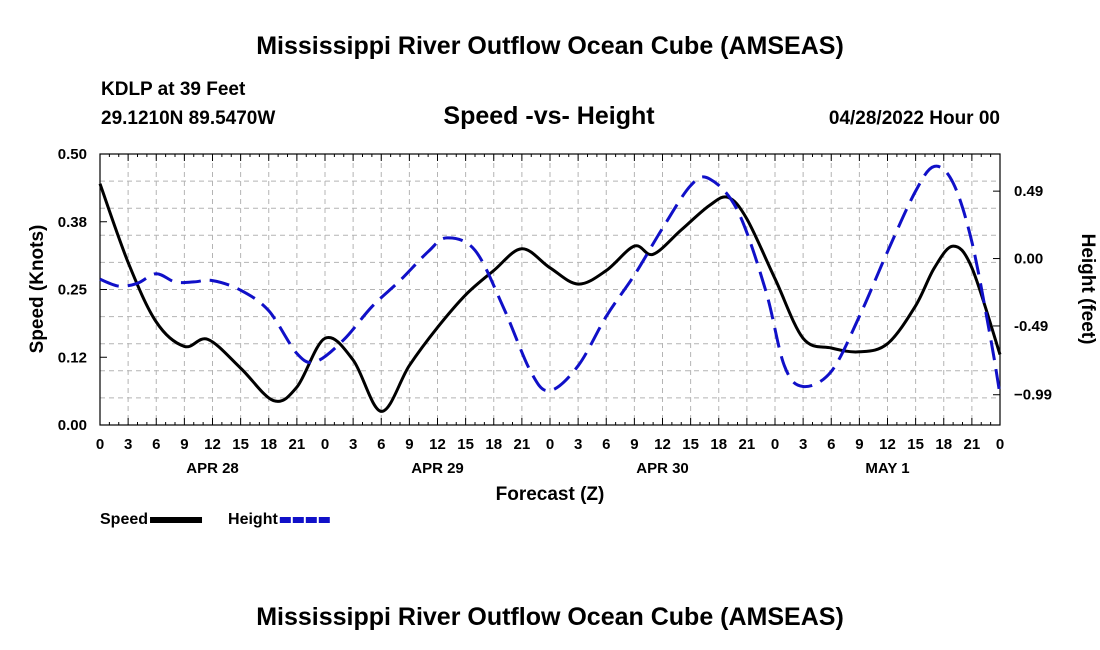  What do you see at coordinates (72, 222) in the screenshot?
I see `y-tick-label: 0.38` at bounding box center [72, 222].